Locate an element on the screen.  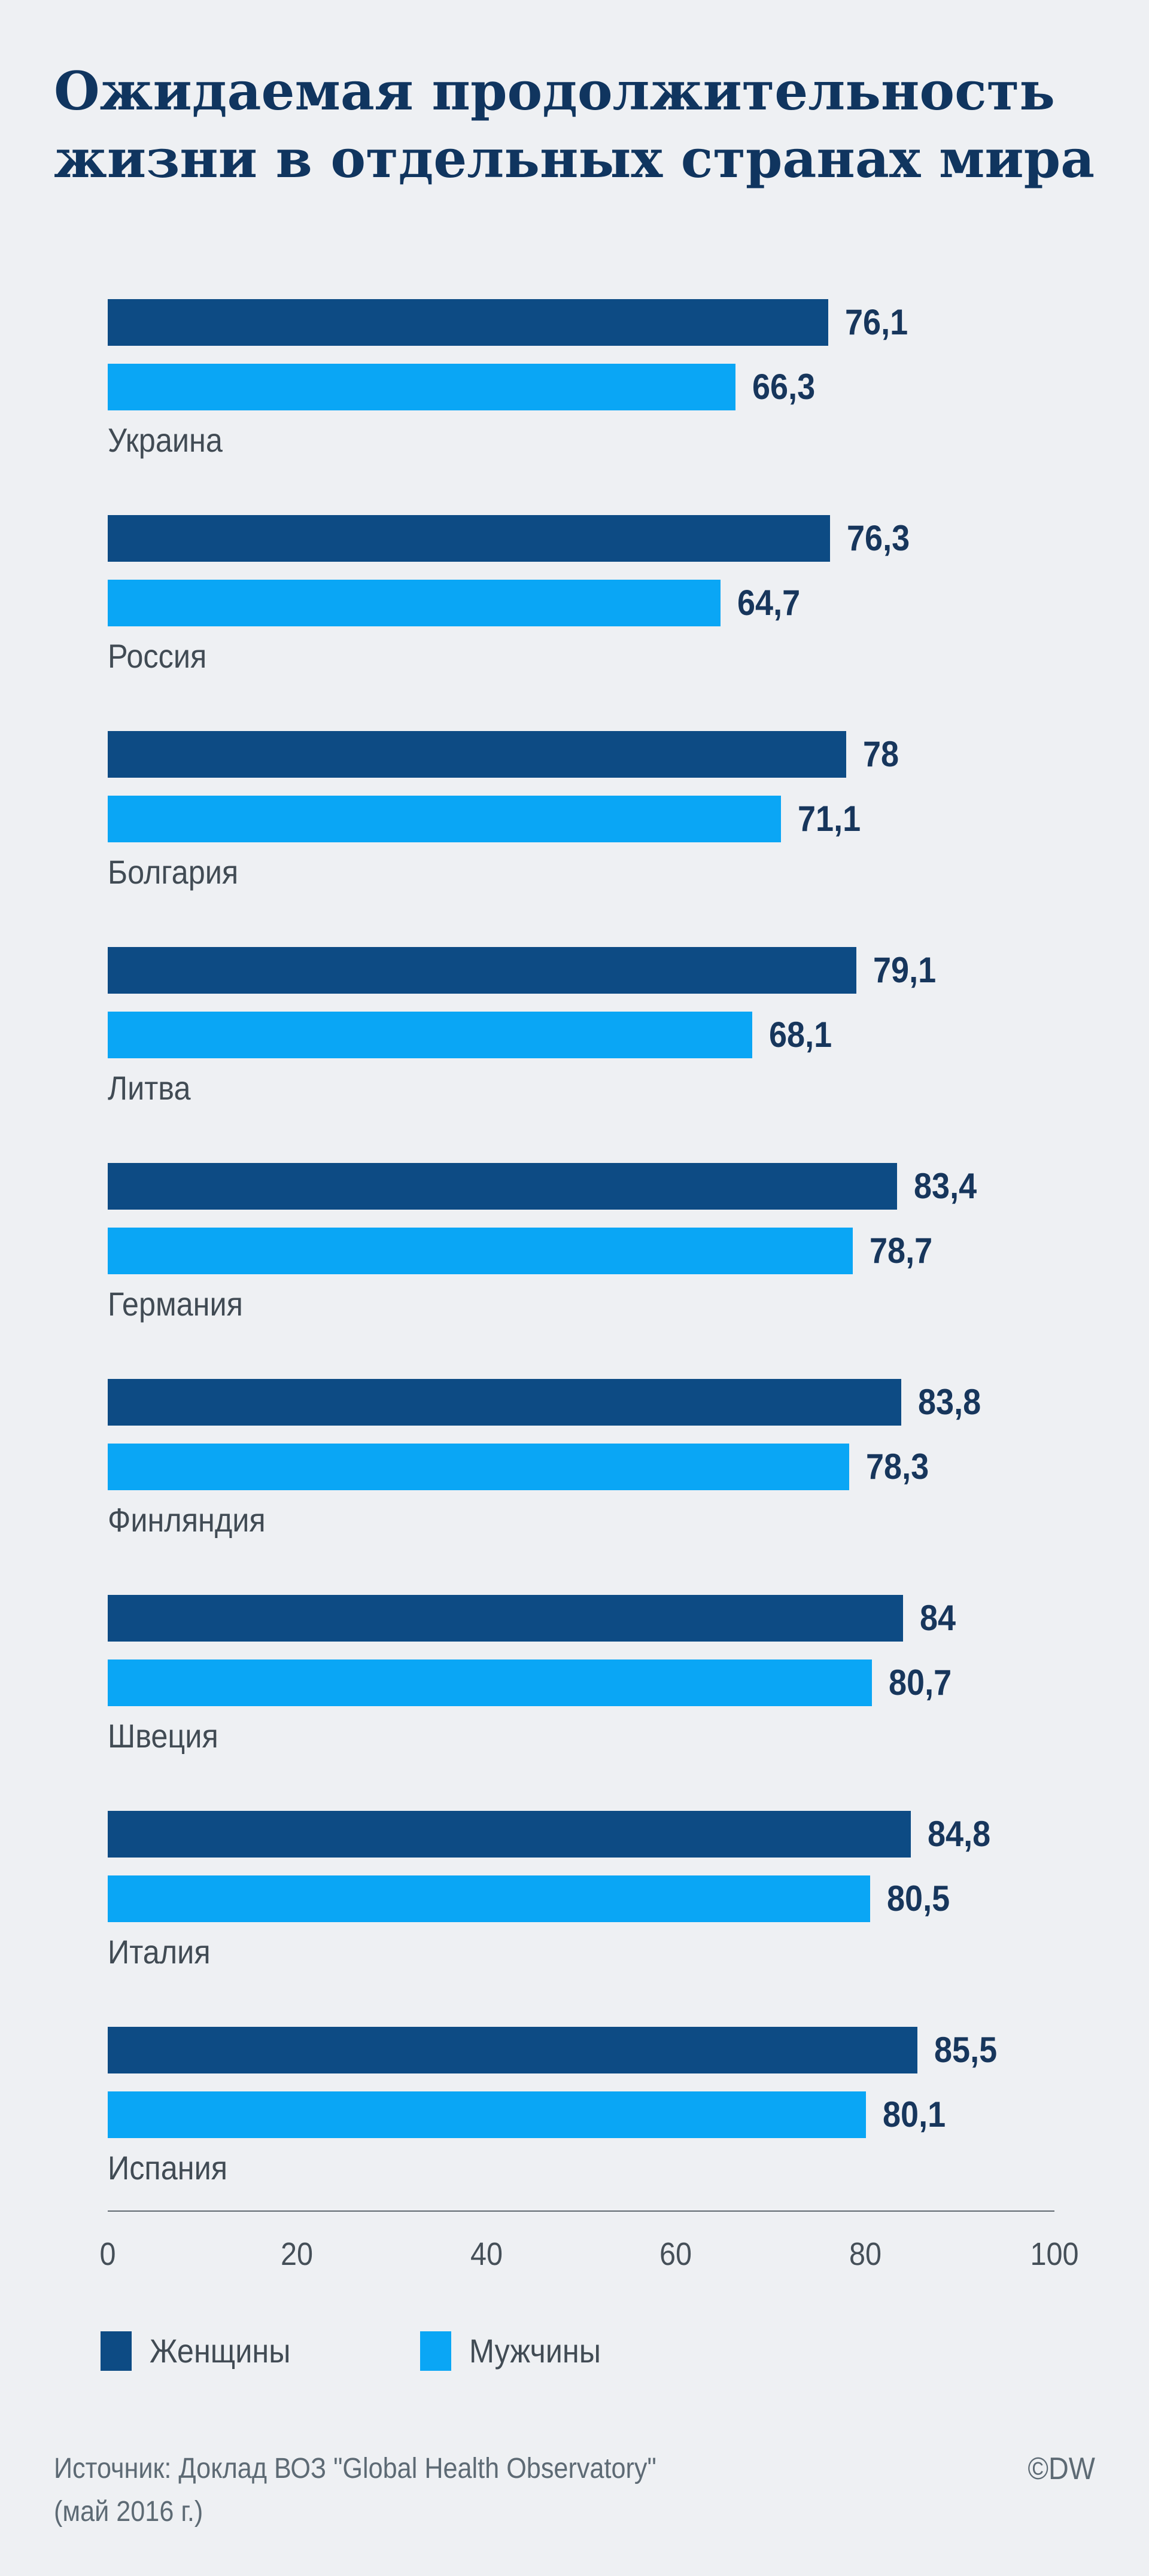
women-value-label: 85,5 is located at coordinates (965, 2050).